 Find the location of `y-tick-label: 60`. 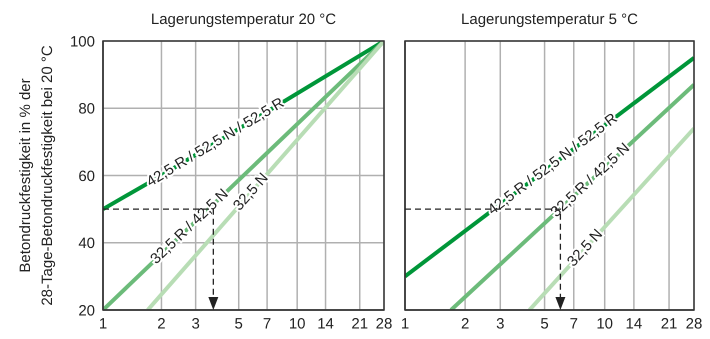

y-tick-label: 60 is located at coordinates (86, 176).